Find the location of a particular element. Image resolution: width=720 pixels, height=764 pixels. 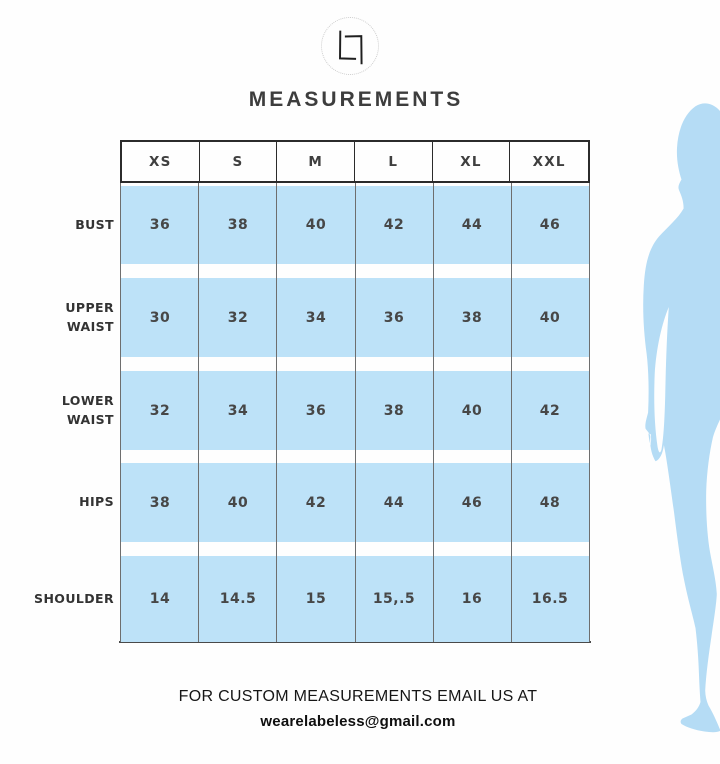

row-label: SHOULDER is located at coordinates (74, 598).